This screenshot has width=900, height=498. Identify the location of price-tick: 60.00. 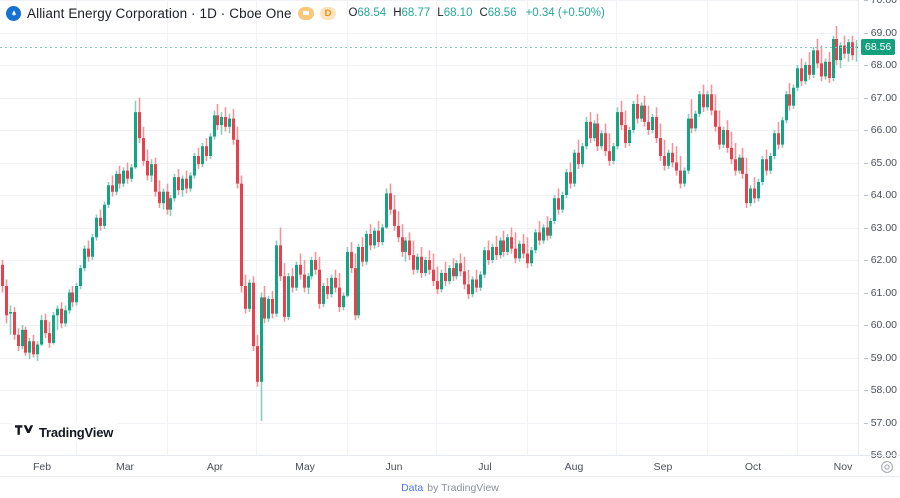
(880, 325).